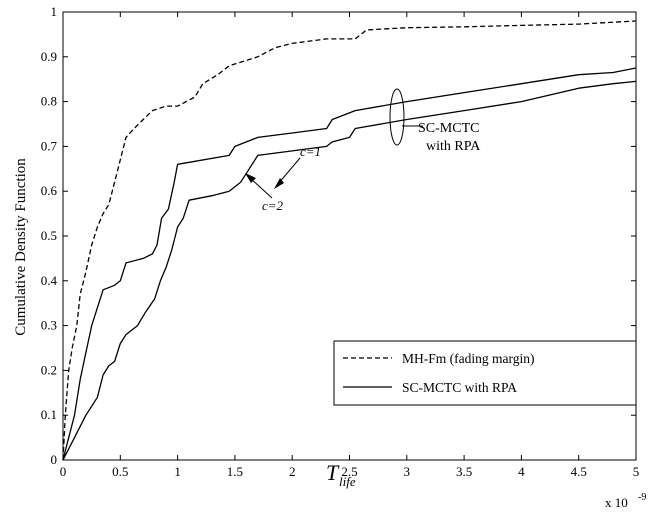  What do you see at coordinates (347, 481) in the screenshot?
I see `x-axis-label-sub: life` at bounding box center [347, 481].